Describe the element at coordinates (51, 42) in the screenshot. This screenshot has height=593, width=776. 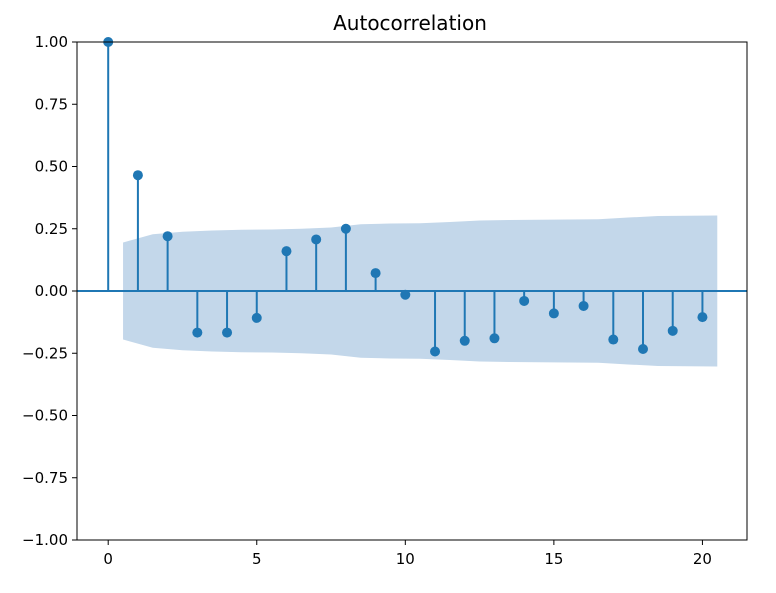
I see `y-tick-label: 1.00` at that location.